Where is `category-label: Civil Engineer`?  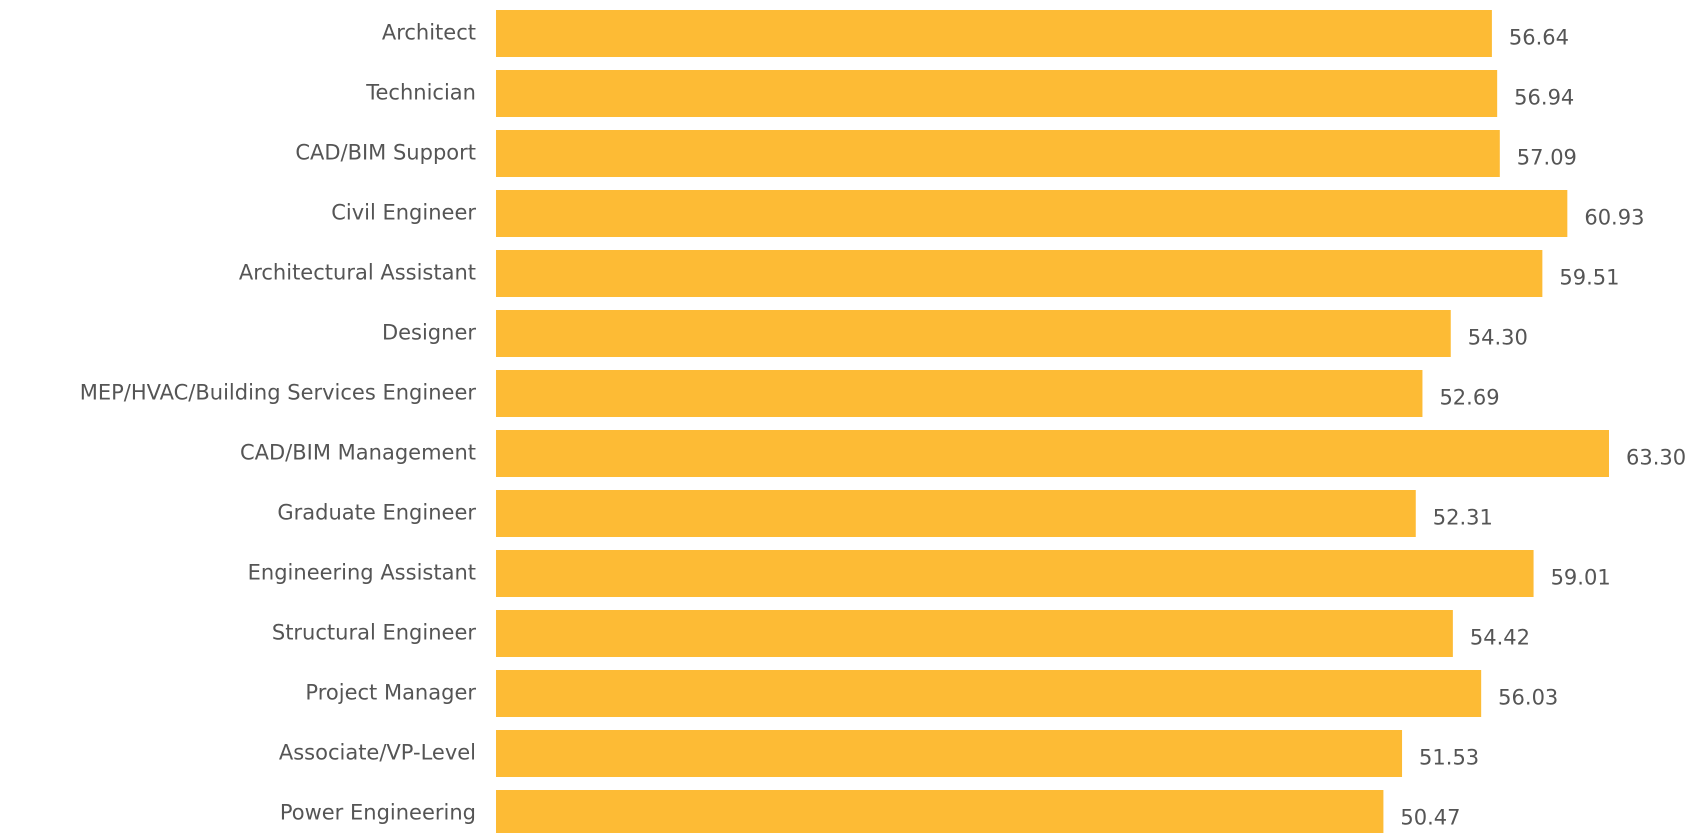
category-label: Civil Engineer is located at coordinates (403, 213).